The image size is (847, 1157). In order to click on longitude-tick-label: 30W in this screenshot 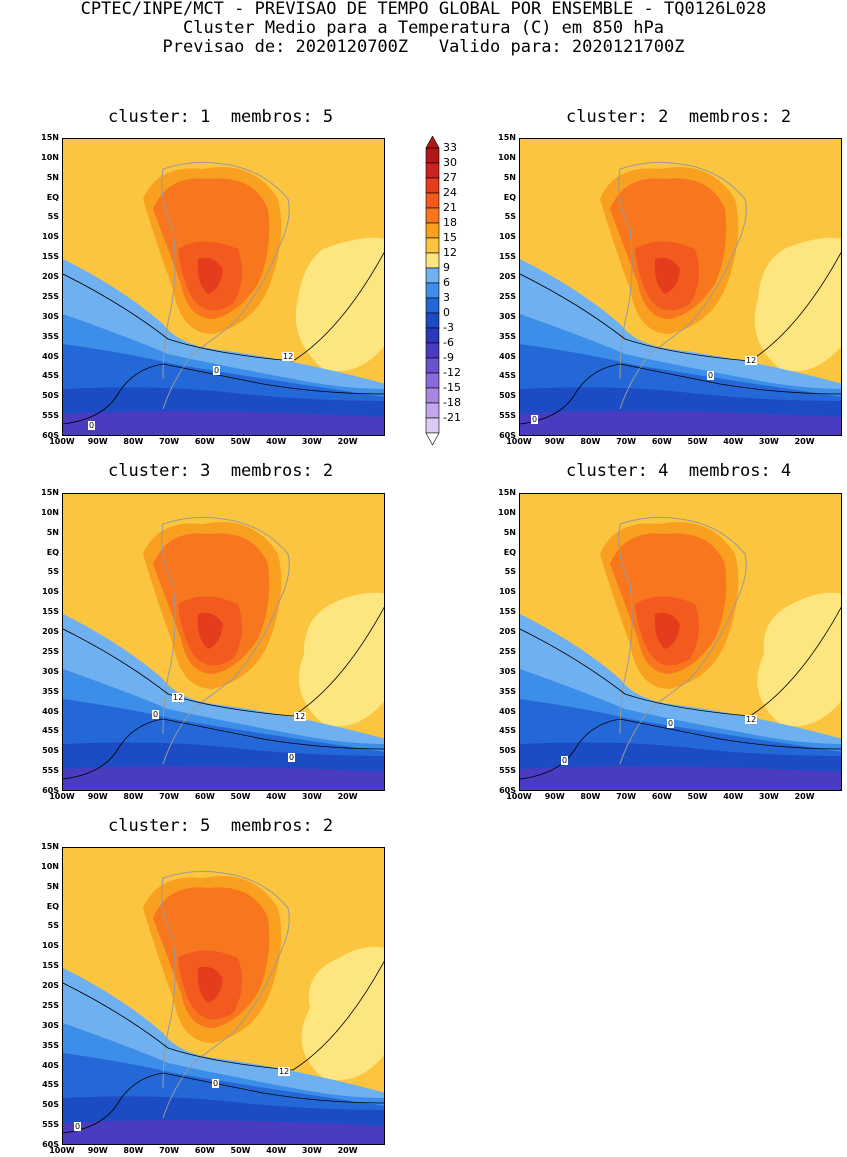, I will do `click(311, 1150)`.